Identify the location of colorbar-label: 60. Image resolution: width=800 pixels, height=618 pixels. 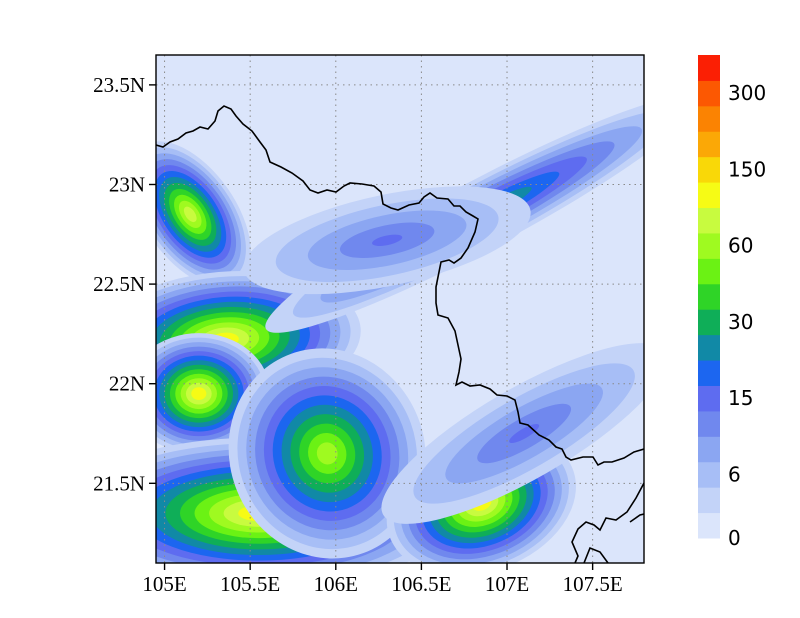
(740, 246).